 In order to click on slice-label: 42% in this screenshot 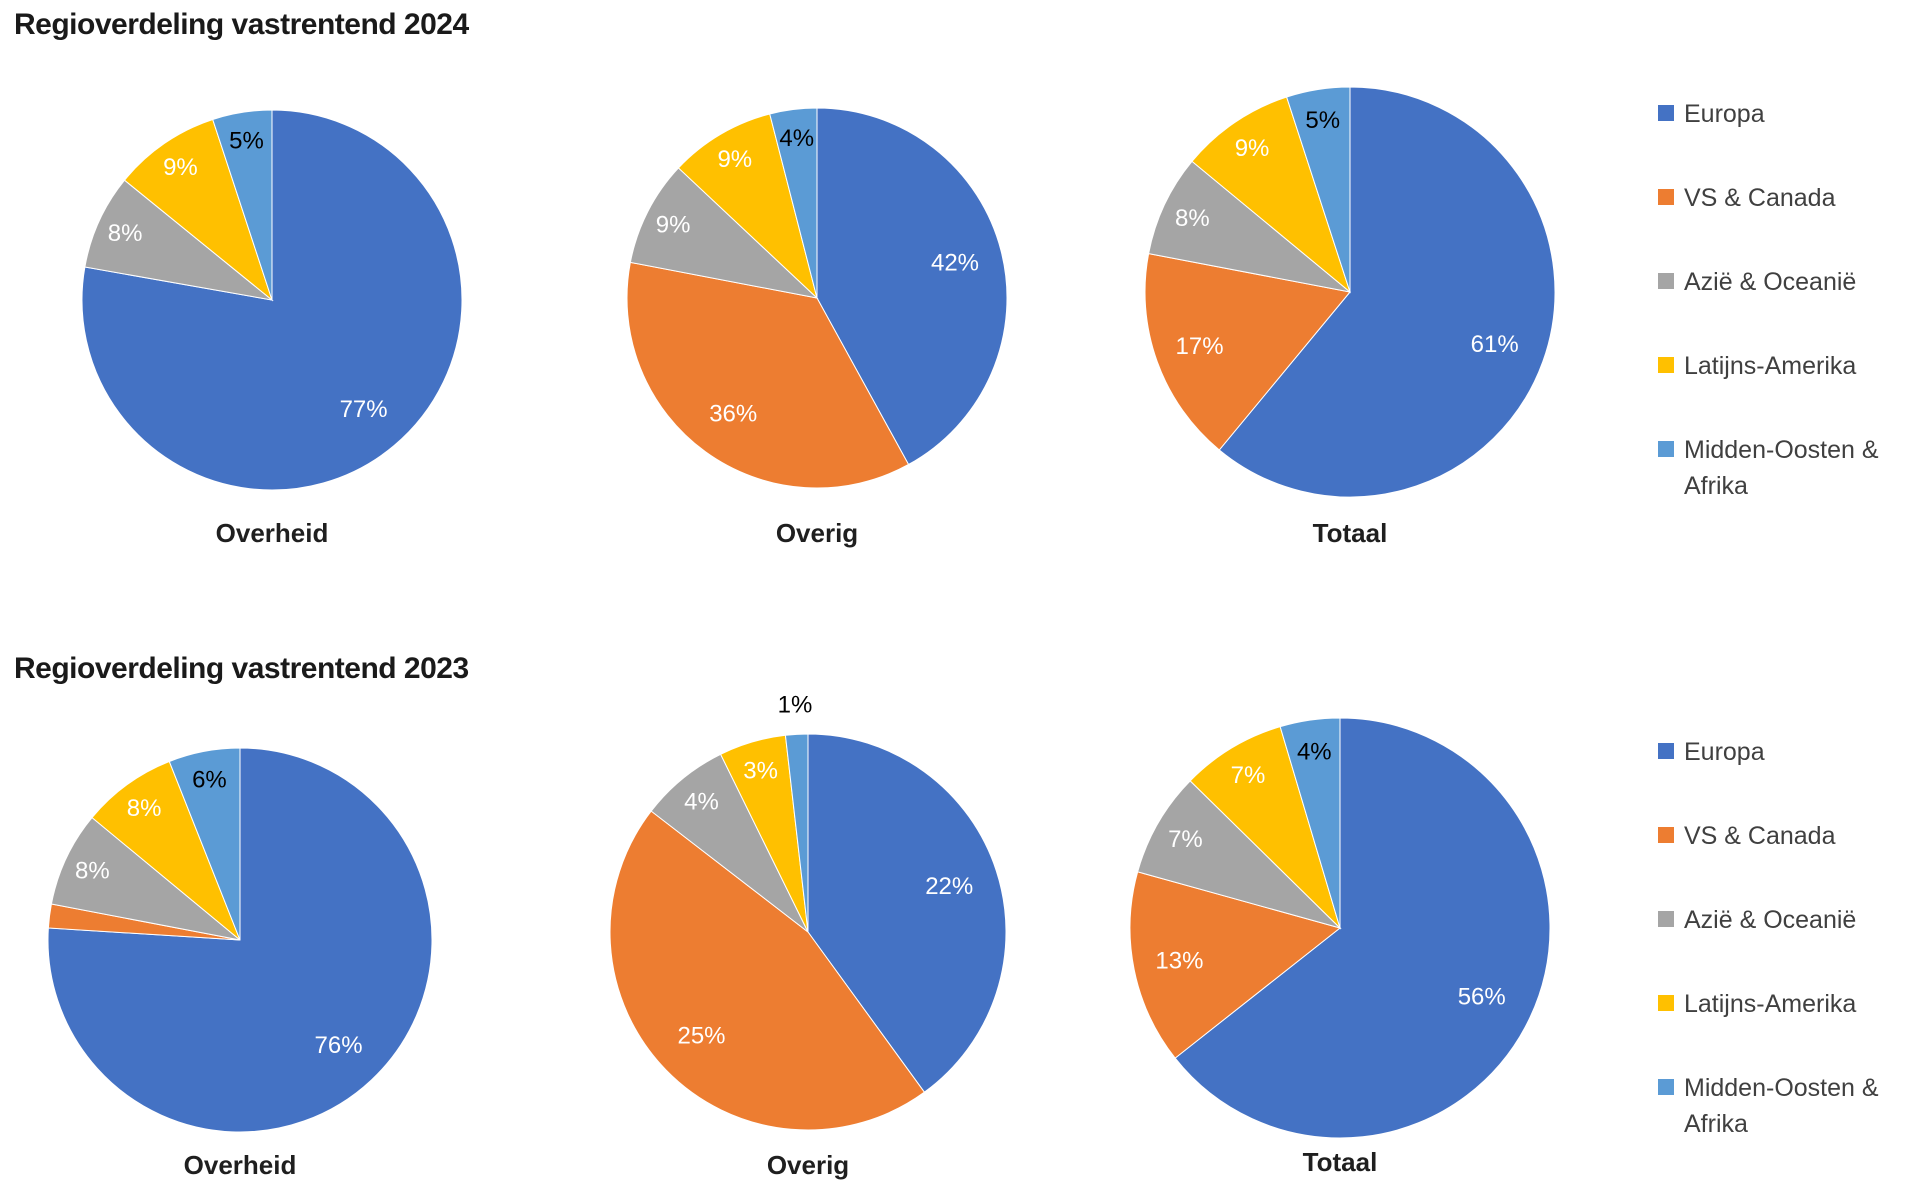, I will do `click(955, 263)`.